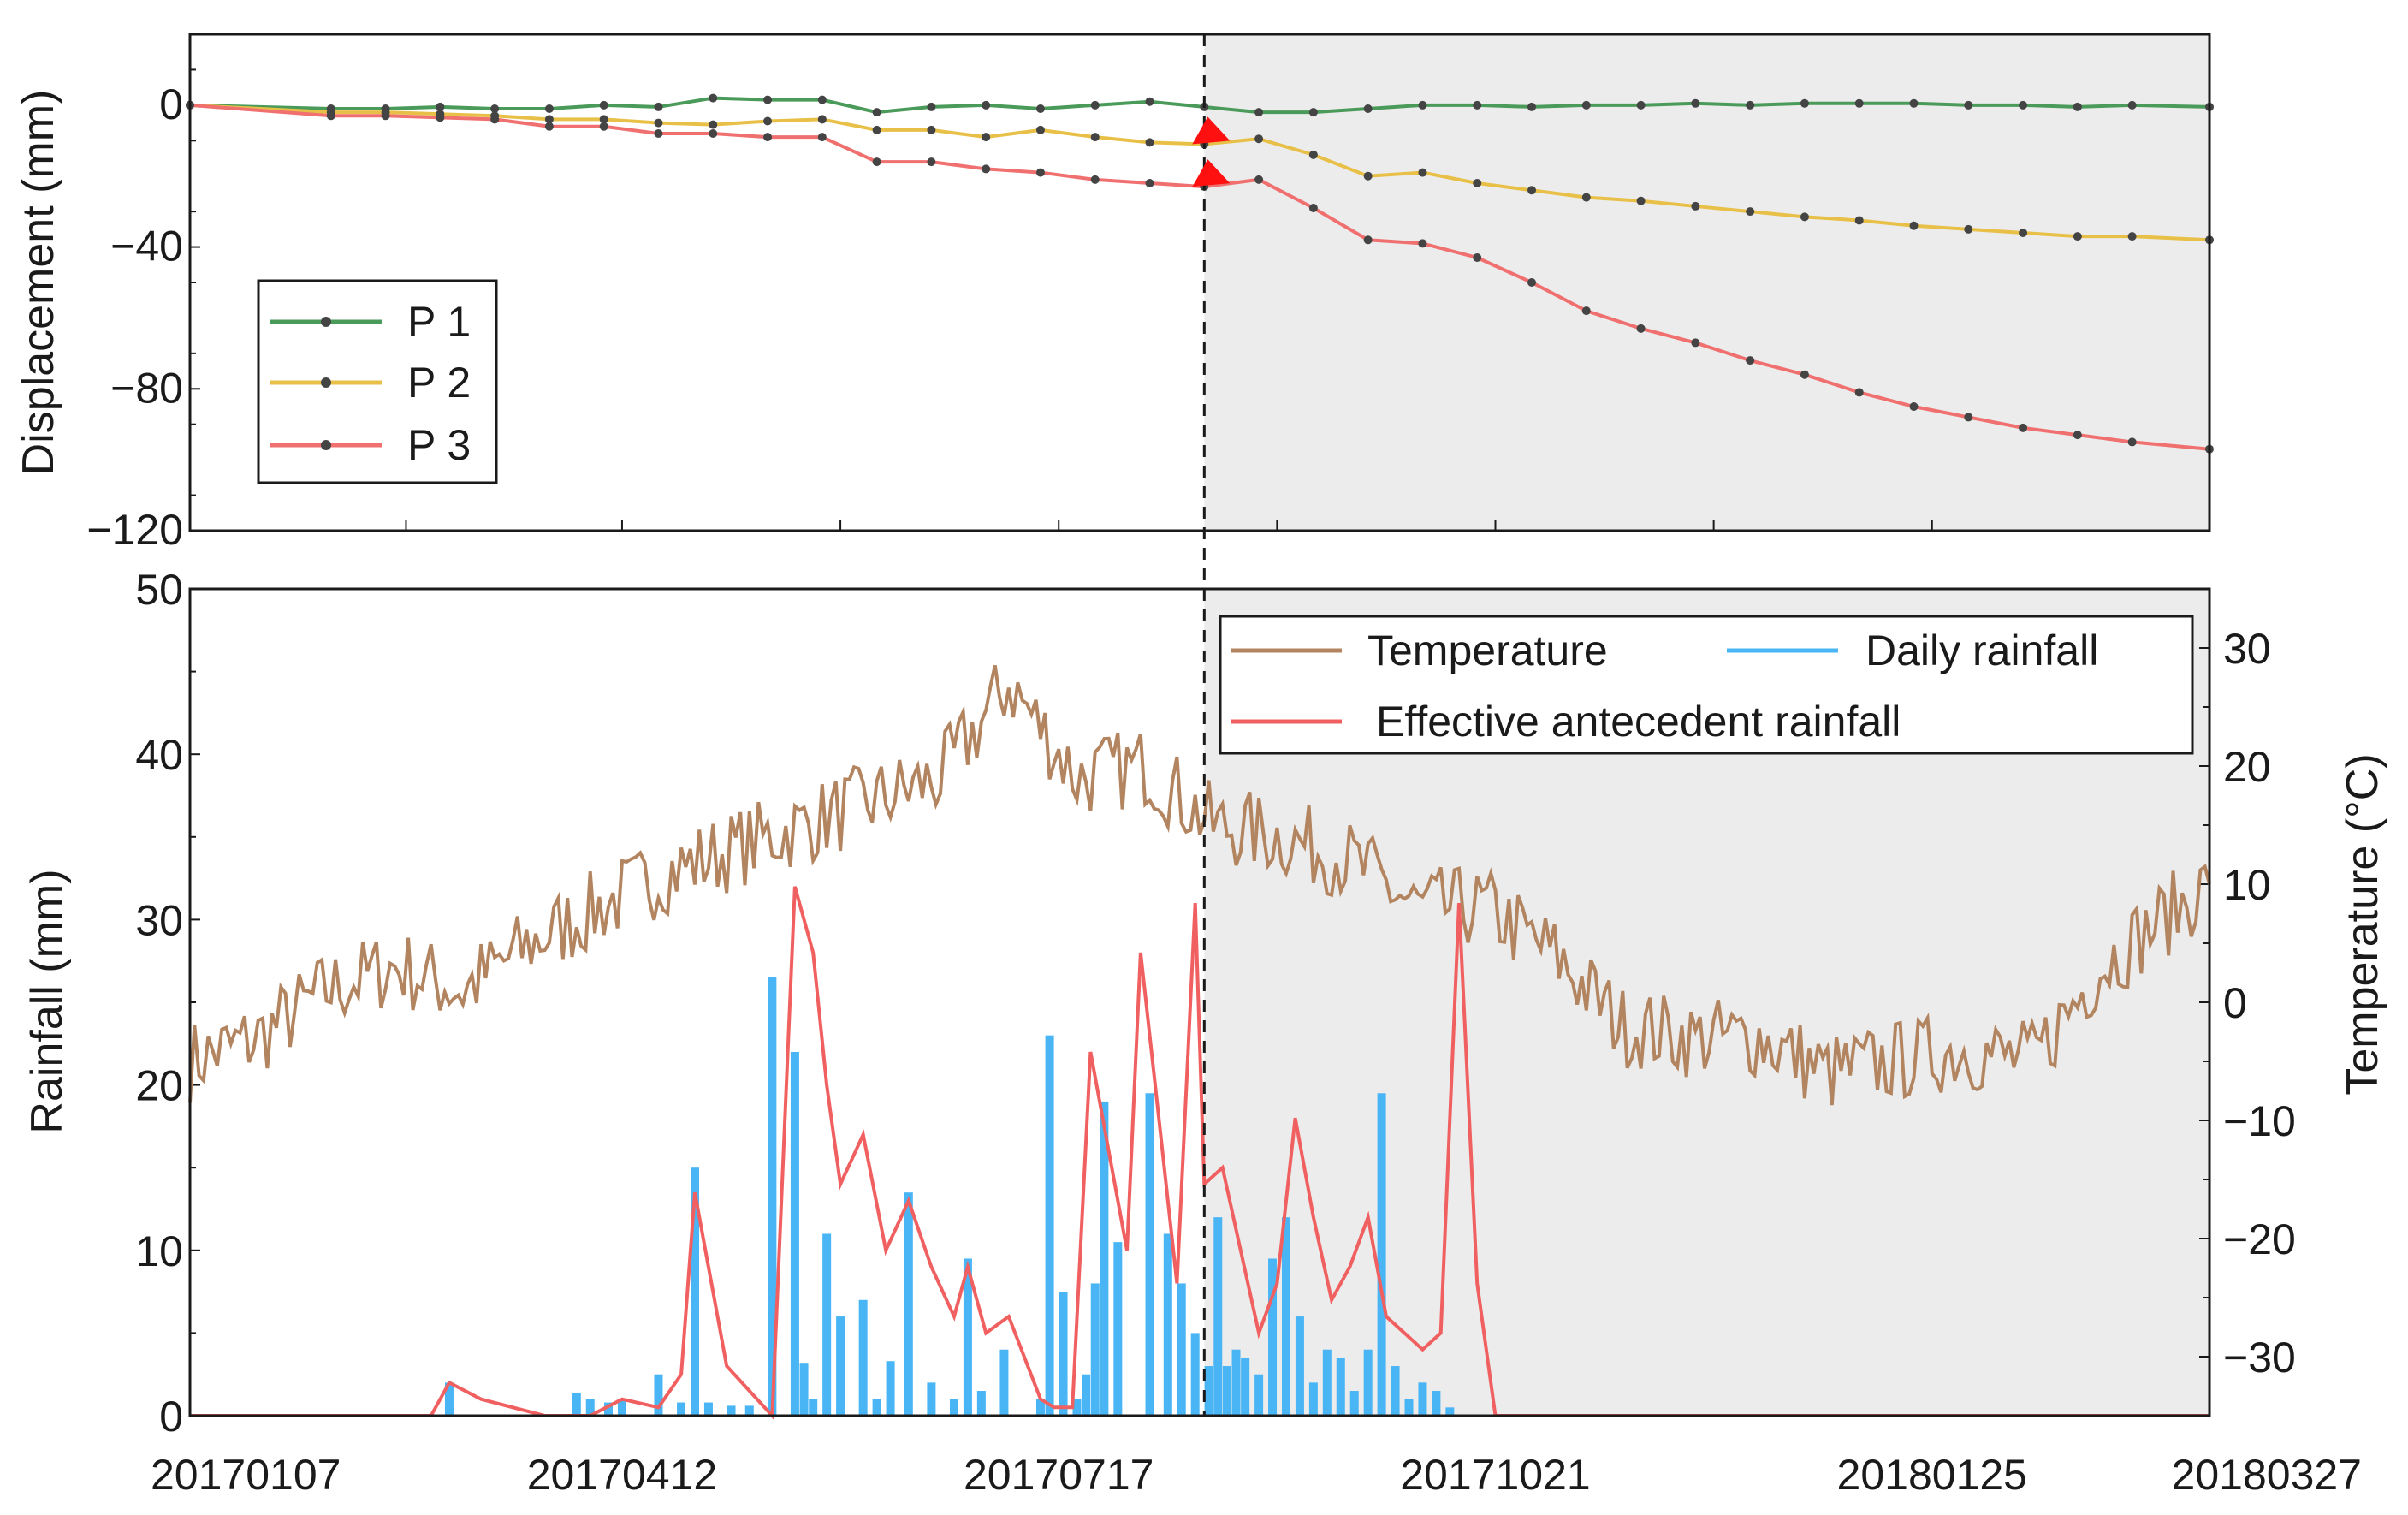 The width and height of the screenshot is (2408, 1515). I want to click on bottom-ytick-label: 30, so click(159, 920).